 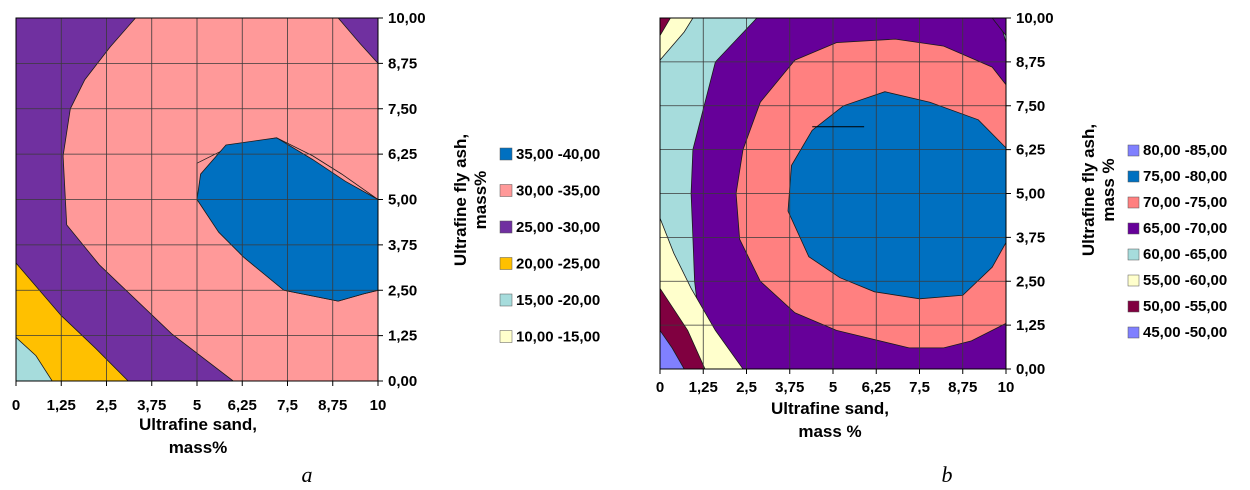 What do you see at coordinates (1185, 280) in the screenshot?
I see `chart-b-legend-label: 55,00 -60,00` at bounding box center [1185, 280].